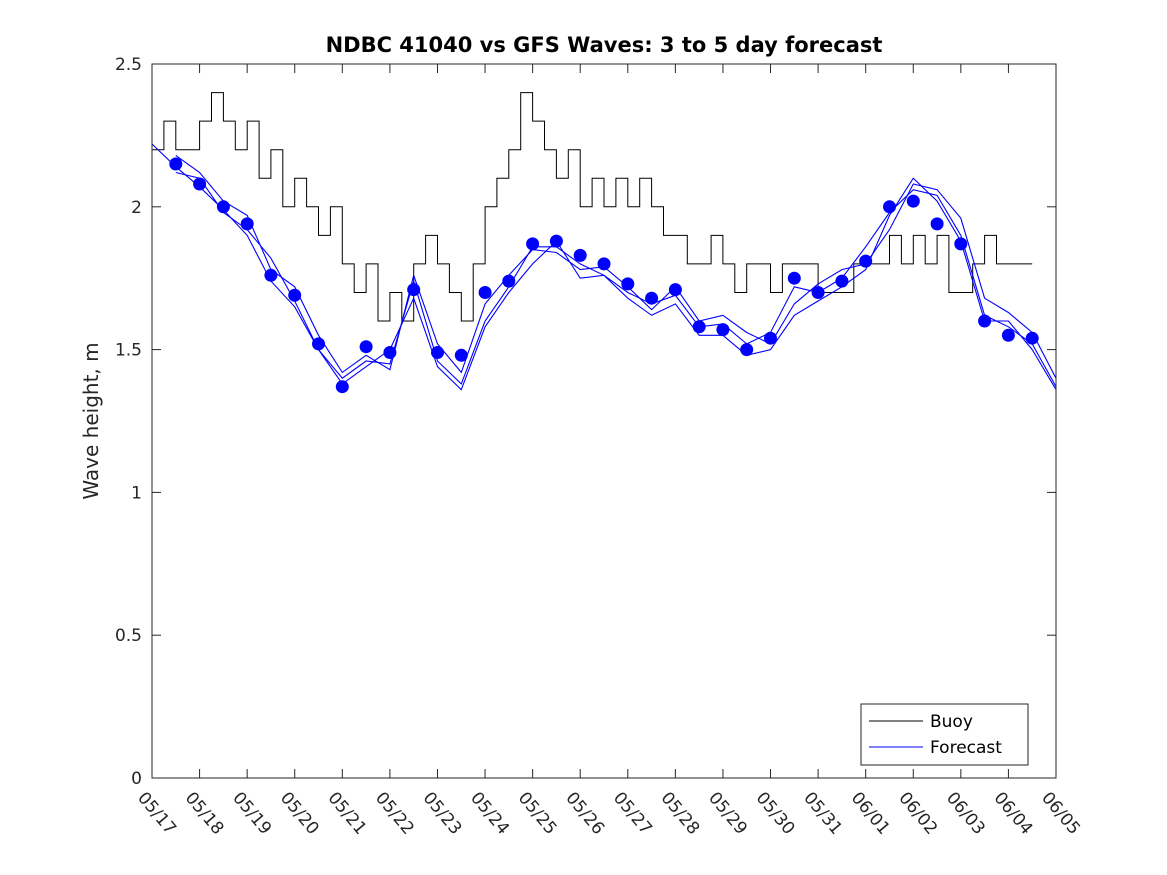 This screenshot has width=1167, height=875. Describe the element at coordinates (128, 65) in the screenshot. I see `y-tick-label: 2.5` at that location.